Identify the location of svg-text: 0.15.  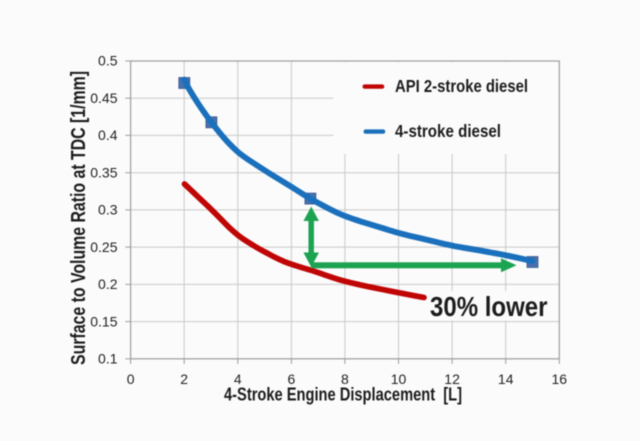
(103, 321).